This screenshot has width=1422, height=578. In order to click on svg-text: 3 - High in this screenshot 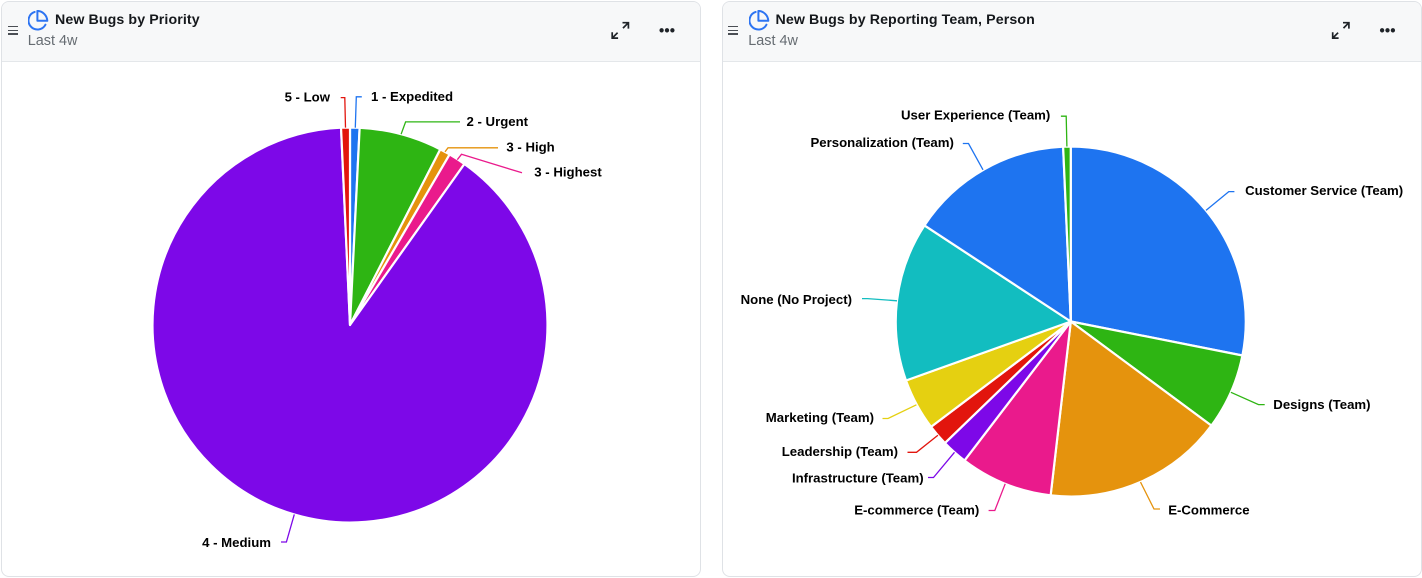, I will do `click(530, 147)`.